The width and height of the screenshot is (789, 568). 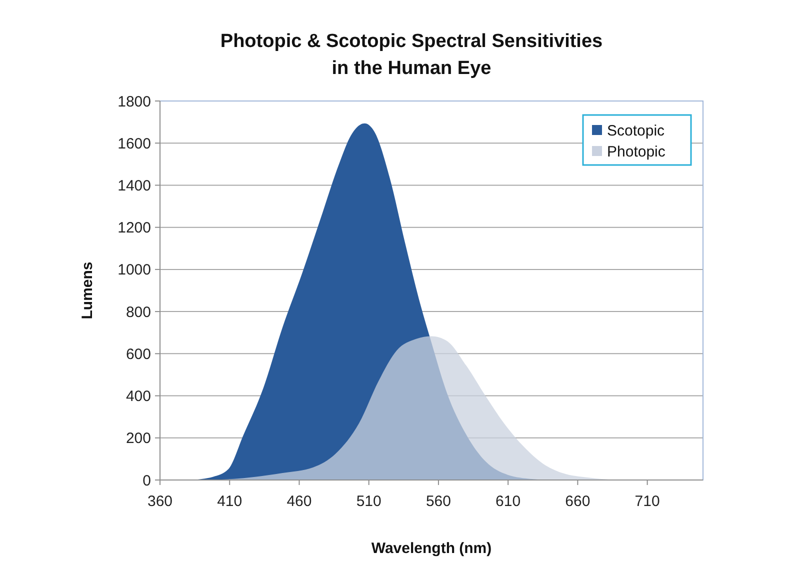 I want to click on y-axis-title: Lumens, so click(x=87, y=291).